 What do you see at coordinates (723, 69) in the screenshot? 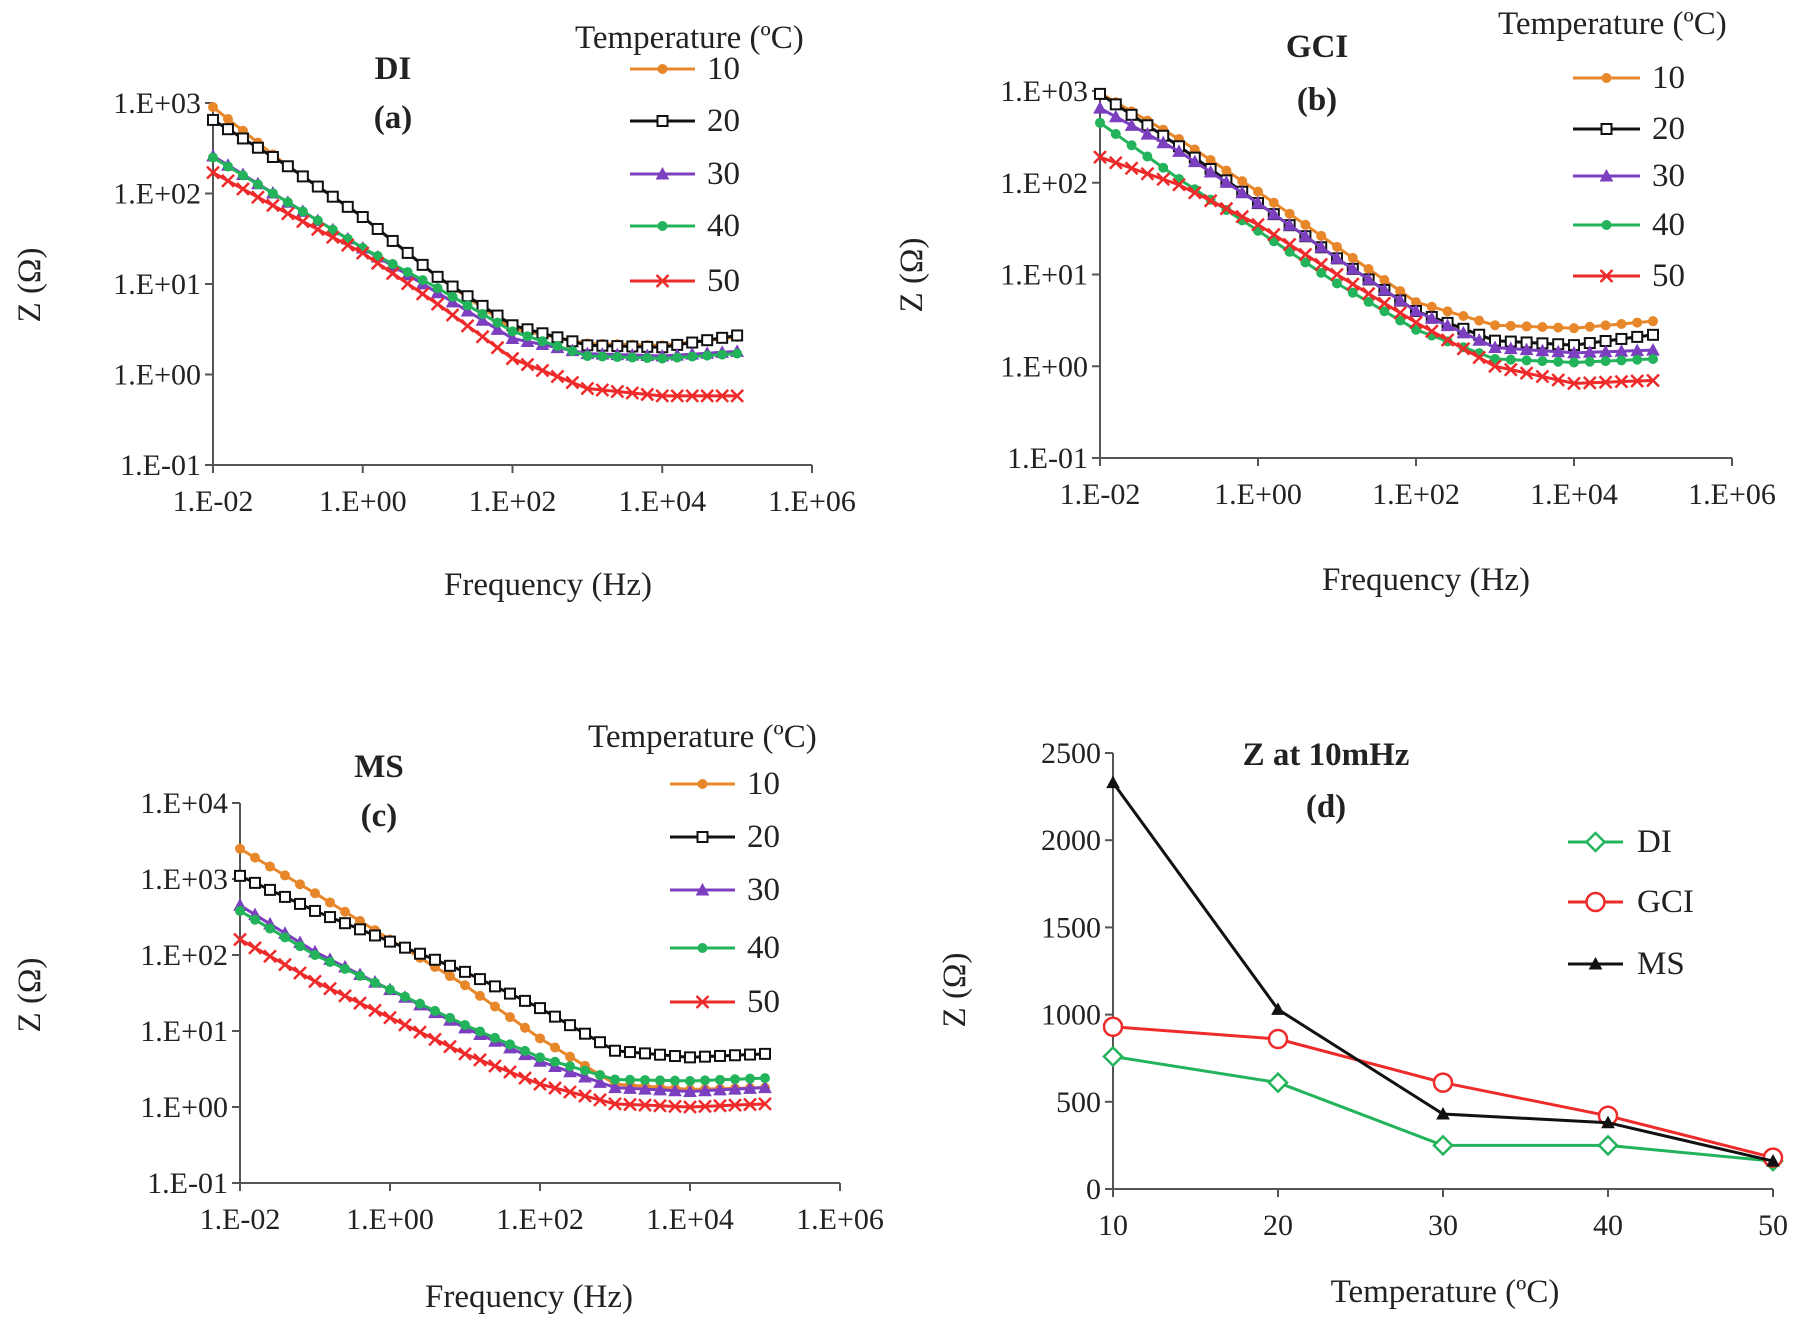
I see `legend-label: 10` at bounding box center [723, 69].